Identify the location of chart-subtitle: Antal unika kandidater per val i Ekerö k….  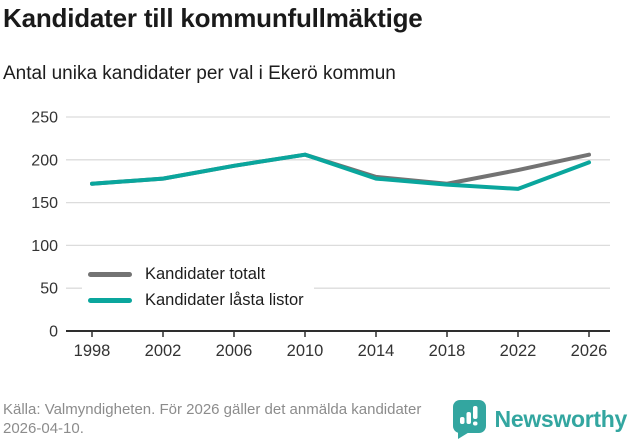
(199, 73).